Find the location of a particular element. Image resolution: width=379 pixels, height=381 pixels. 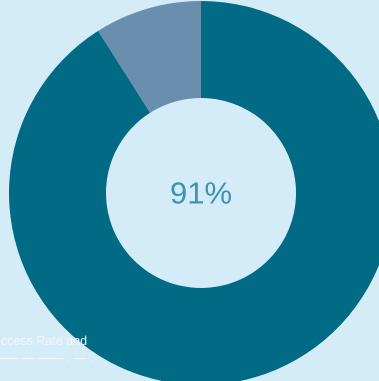

caption-line-1: uccess Rate and is located at coordinates (44, 341).